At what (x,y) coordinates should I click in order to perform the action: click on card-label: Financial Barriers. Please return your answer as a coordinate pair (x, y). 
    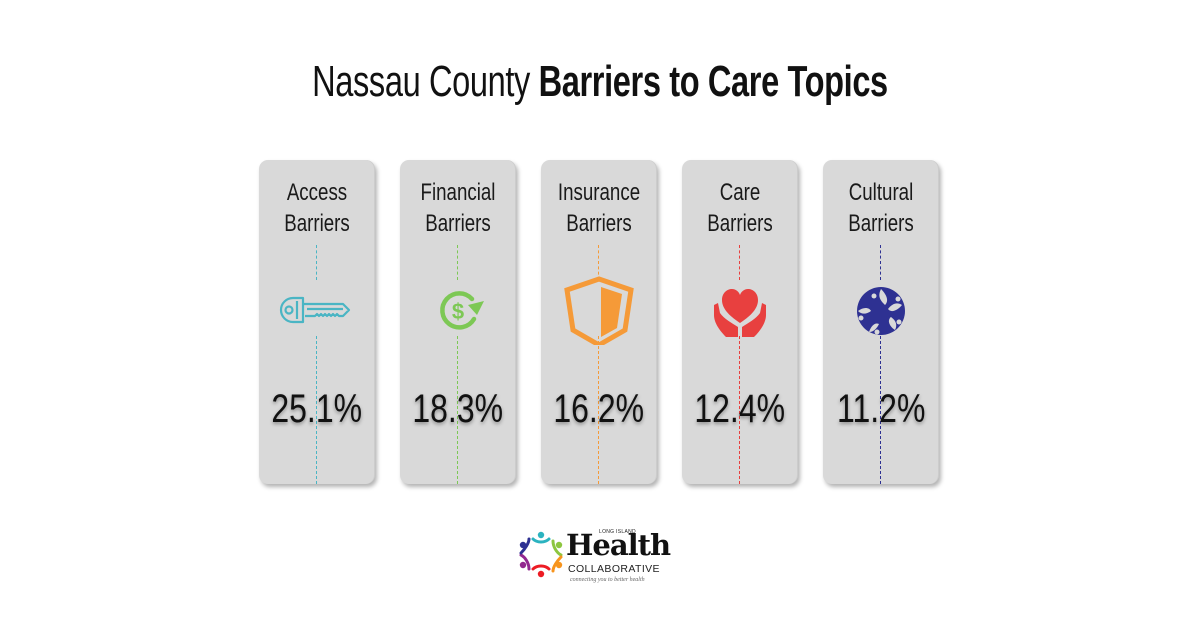
    Looking at the image, I should click on (458, 208).